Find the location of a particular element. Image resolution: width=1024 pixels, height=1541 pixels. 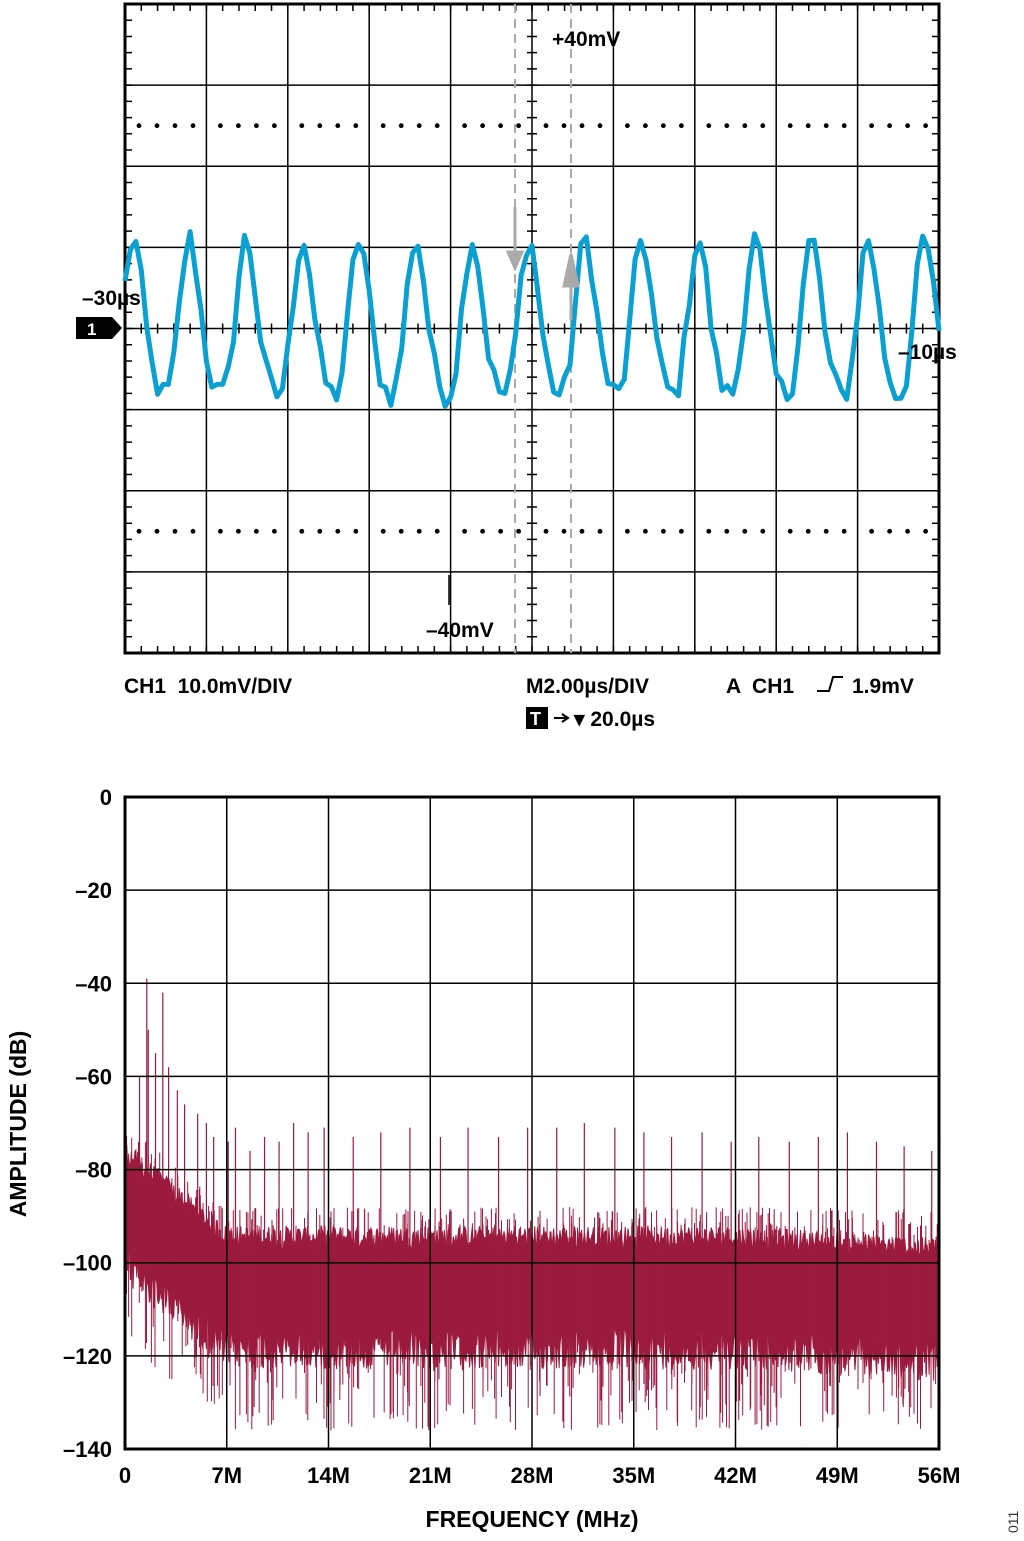

timebase-readout: M2.00µs/DIV is located at coordinates (587, 686).